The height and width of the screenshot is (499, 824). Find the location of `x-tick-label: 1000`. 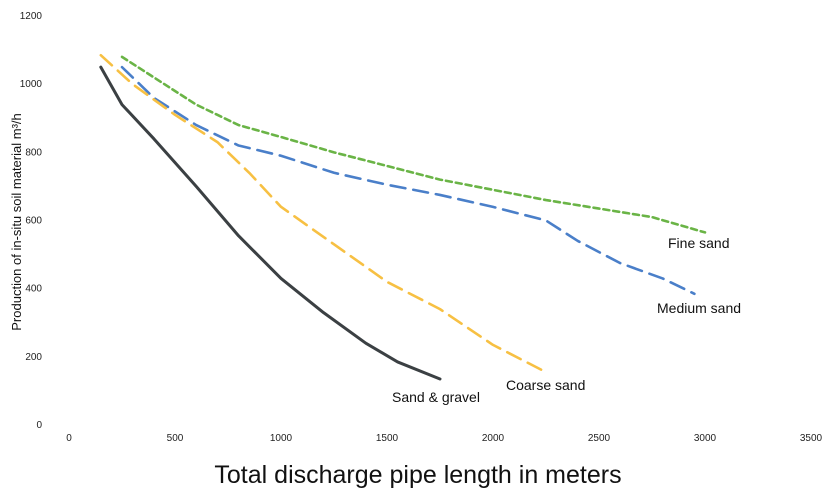

x-tick-label: 1000 is located at coordinates (281, 438).